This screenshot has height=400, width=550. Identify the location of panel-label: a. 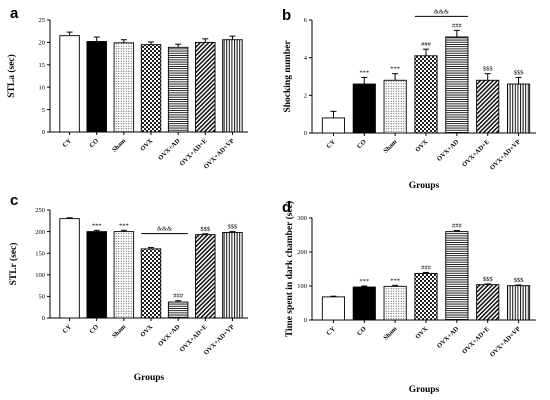
(14, 13).